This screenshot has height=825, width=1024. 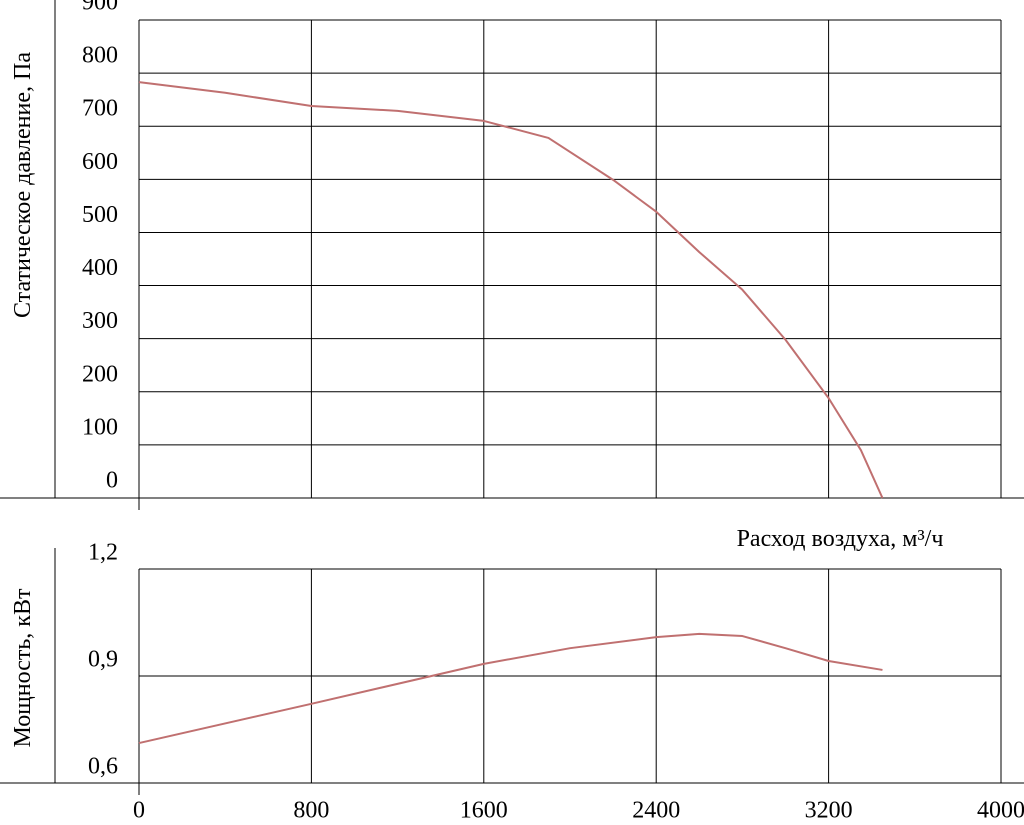 I want to click on y-tick-label: 600, so click(x=100, y=162).